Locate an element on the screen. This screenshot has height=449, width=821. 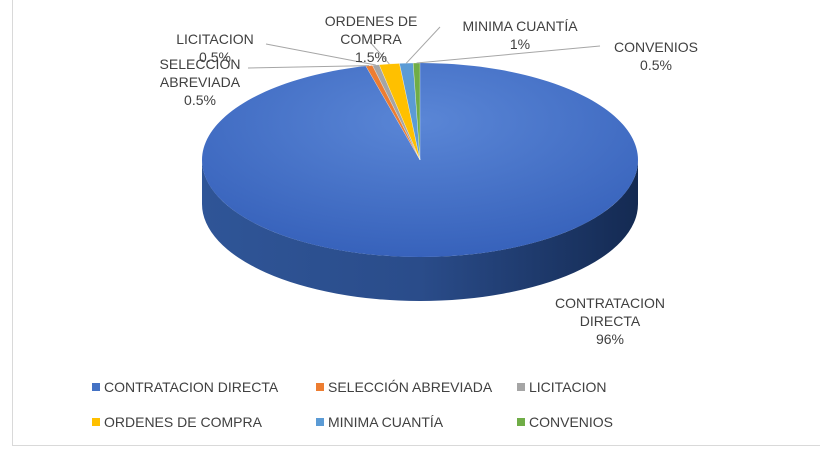
legend-item: SELECCIÓN ABREVIADA is located at coordinates (404, 387).